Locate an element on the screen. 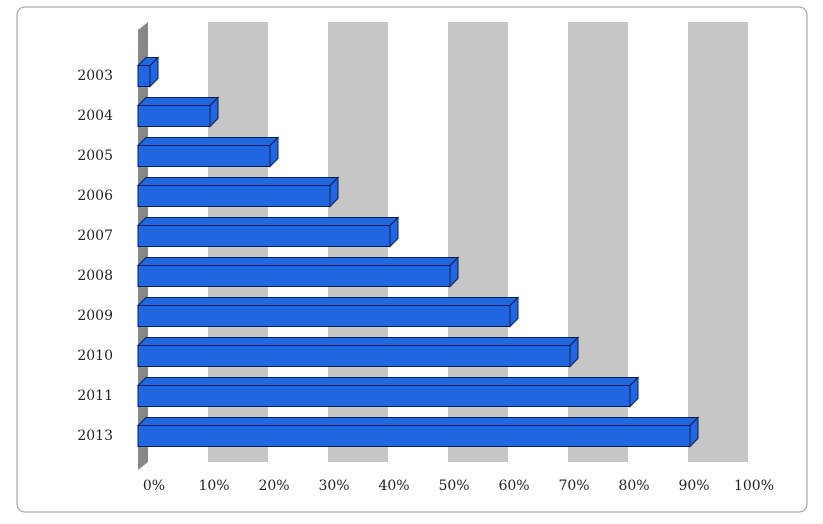 The height and width of the screenshot is (524, 823). x-tick-label: 30% is located at coordinates (333, 486).